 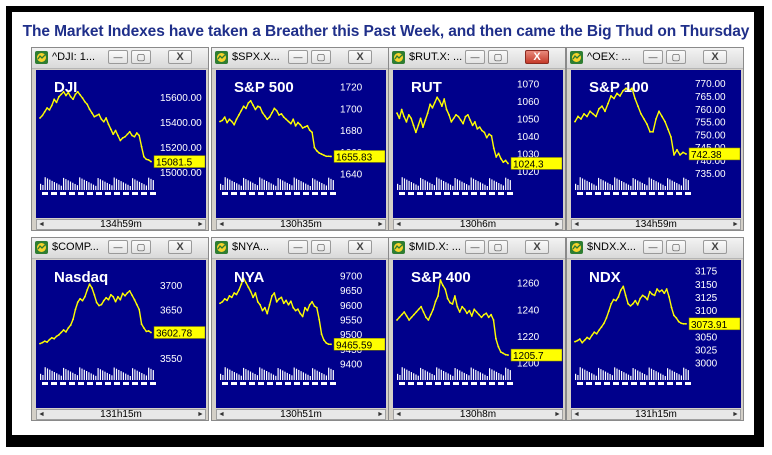 I want to click on window-titlebar: ^DJI: 1... — ▢ X, so click(x=120, y=58).